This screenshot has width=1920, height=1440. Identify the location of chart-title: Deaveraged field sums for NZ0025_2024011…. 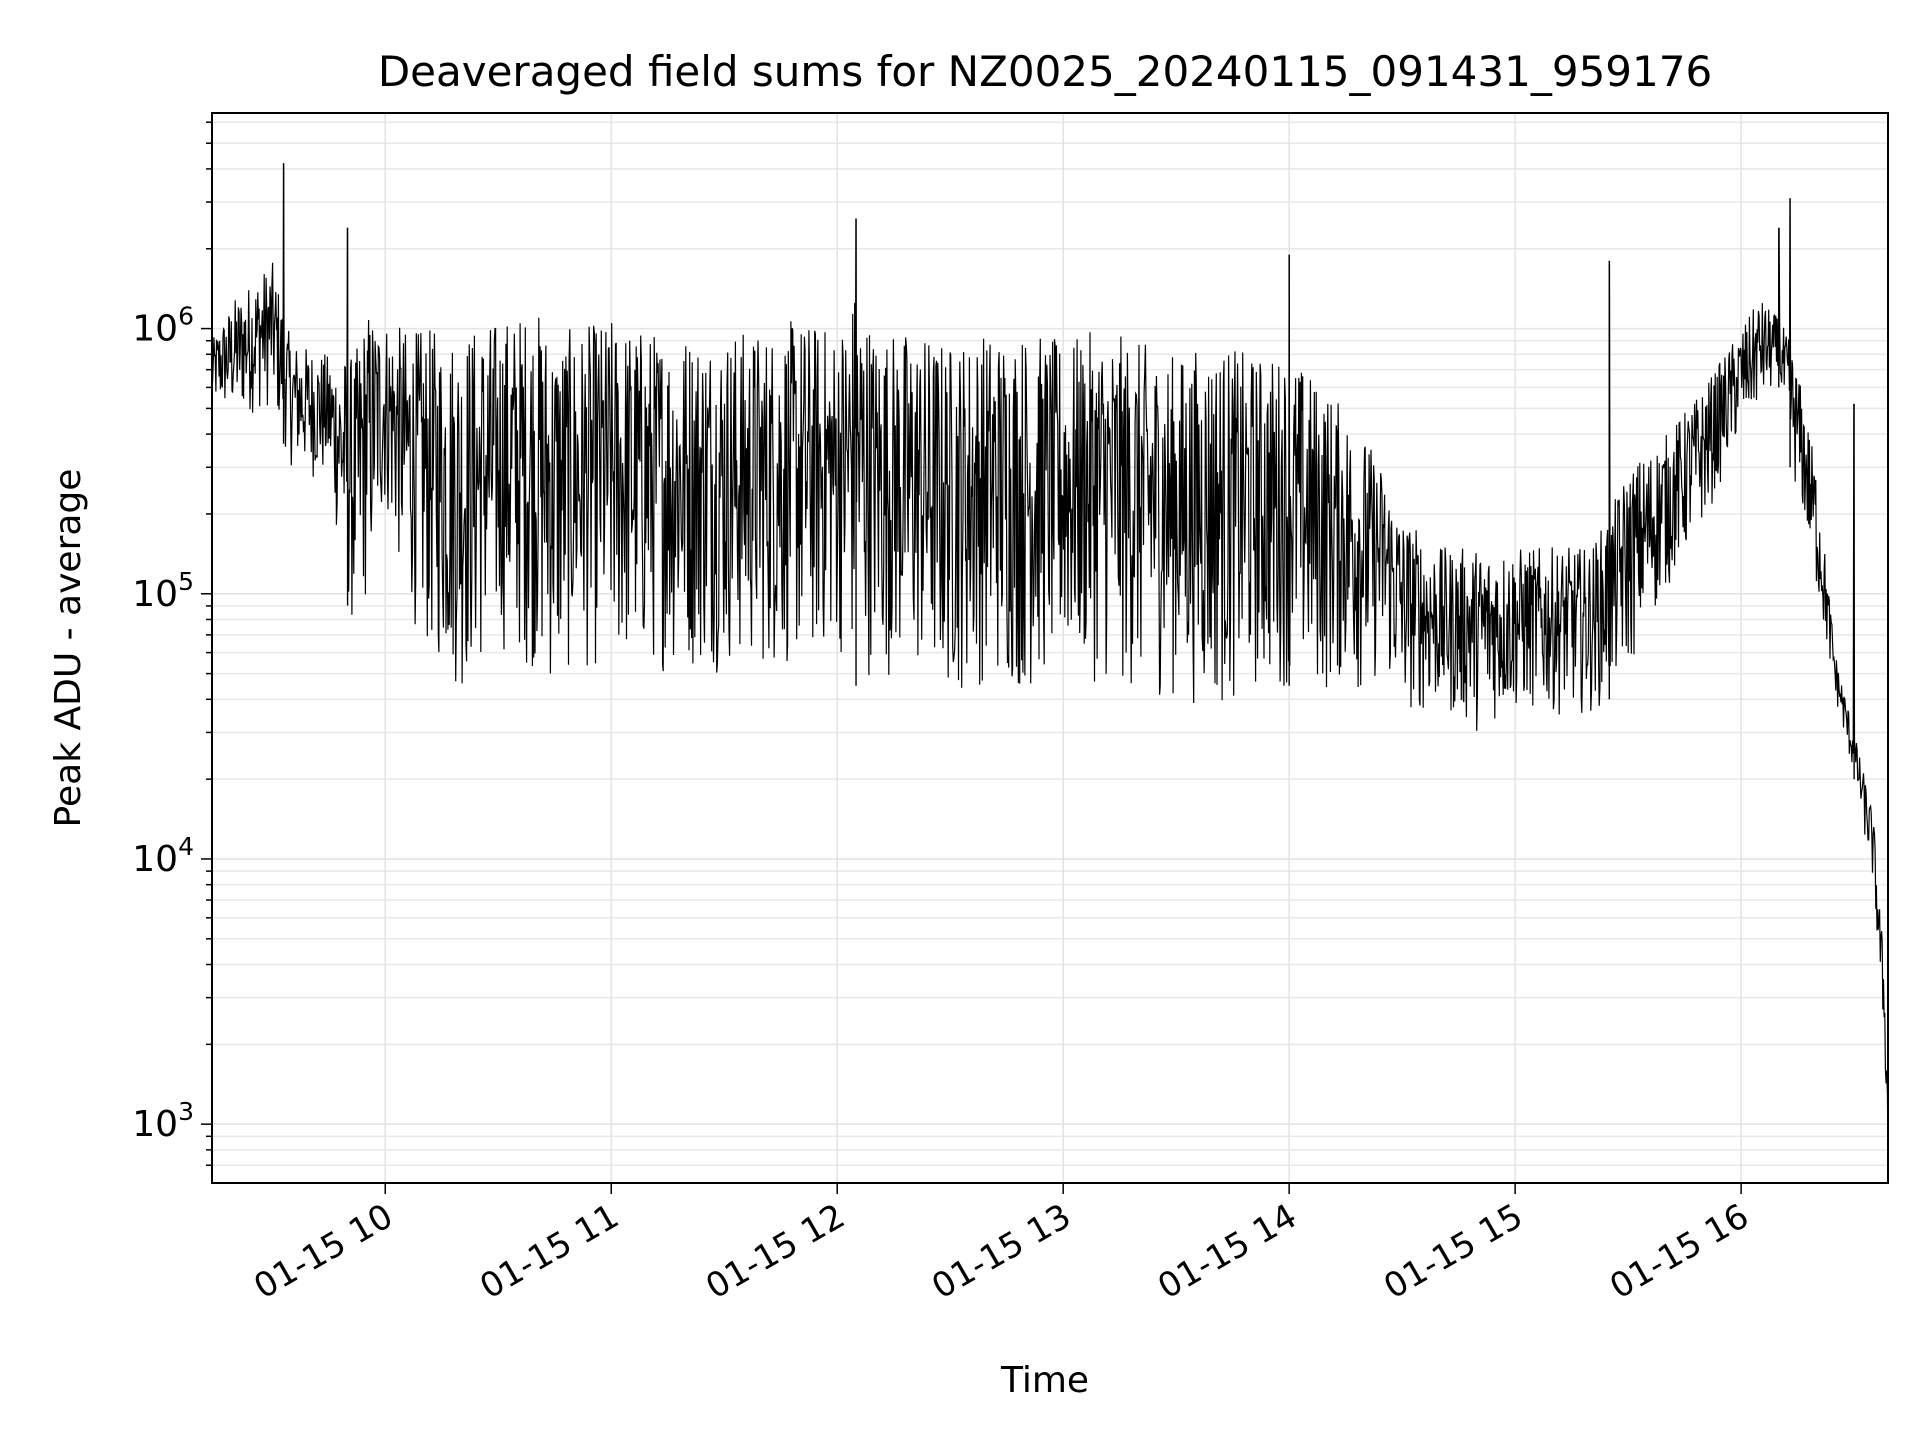
(1045, 71).